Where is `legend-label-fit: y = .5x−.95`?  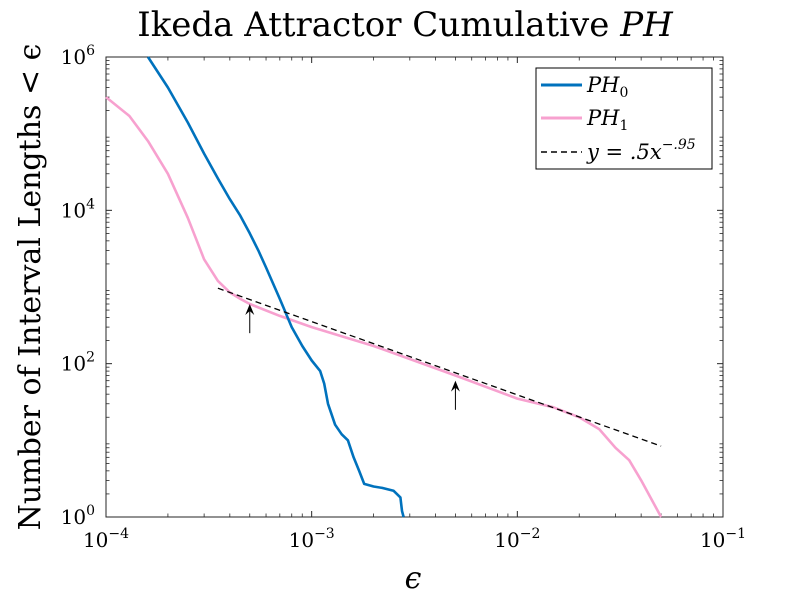 legend-label-fit: y = .5x−.95 is located at coordinates (641, 150).